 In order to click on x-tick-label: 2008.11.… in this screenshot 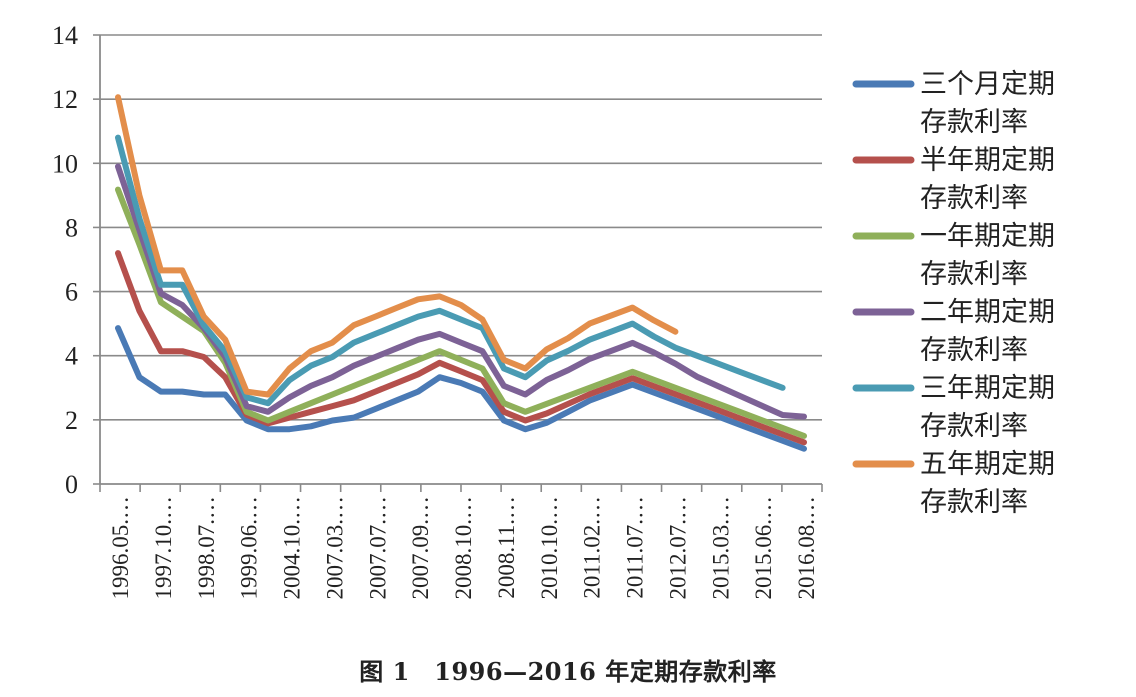, I will do `click(506, 547)`.